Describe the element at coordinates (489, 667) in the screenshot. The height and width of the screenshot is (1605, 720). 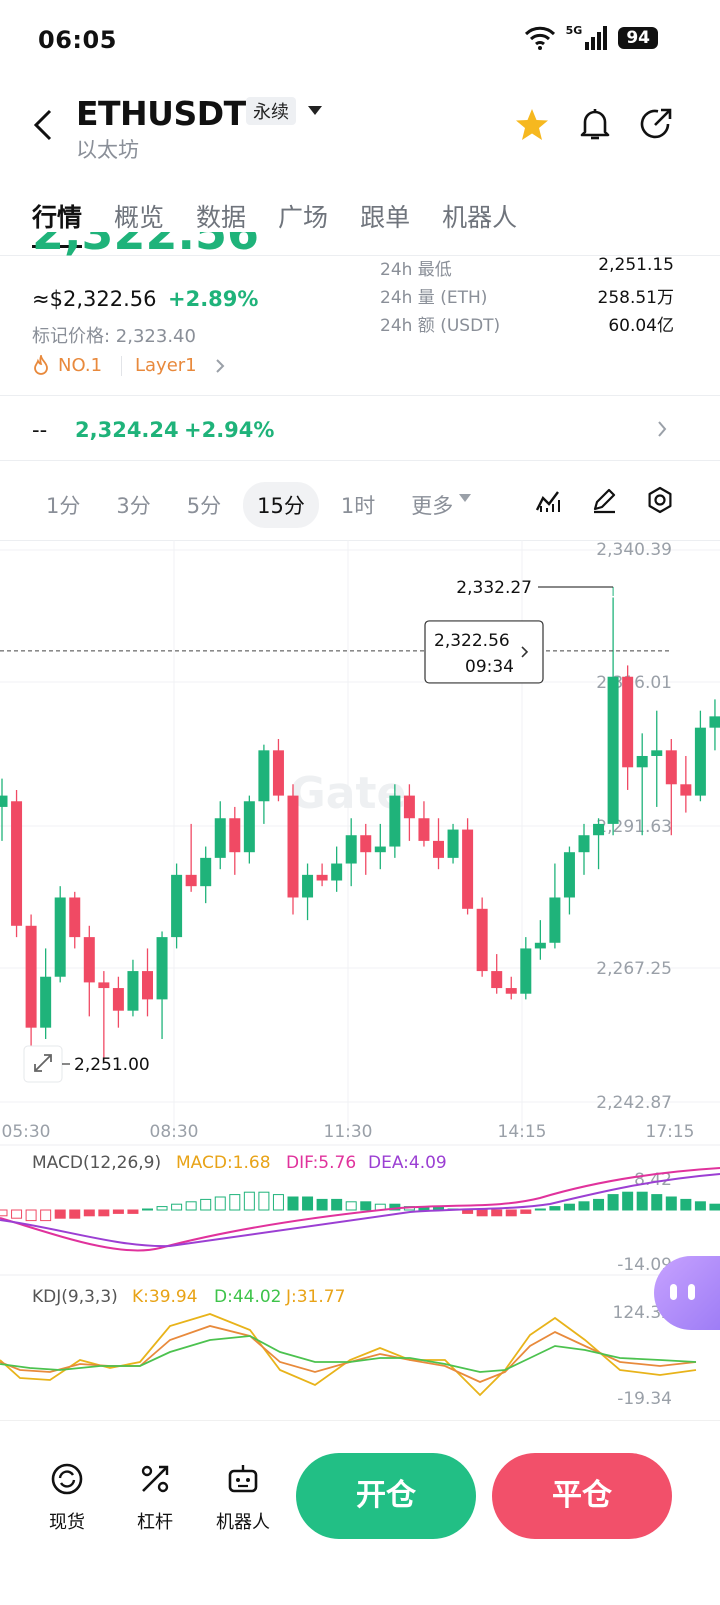
I see `current-price-tag-time: 09:34` at that location.